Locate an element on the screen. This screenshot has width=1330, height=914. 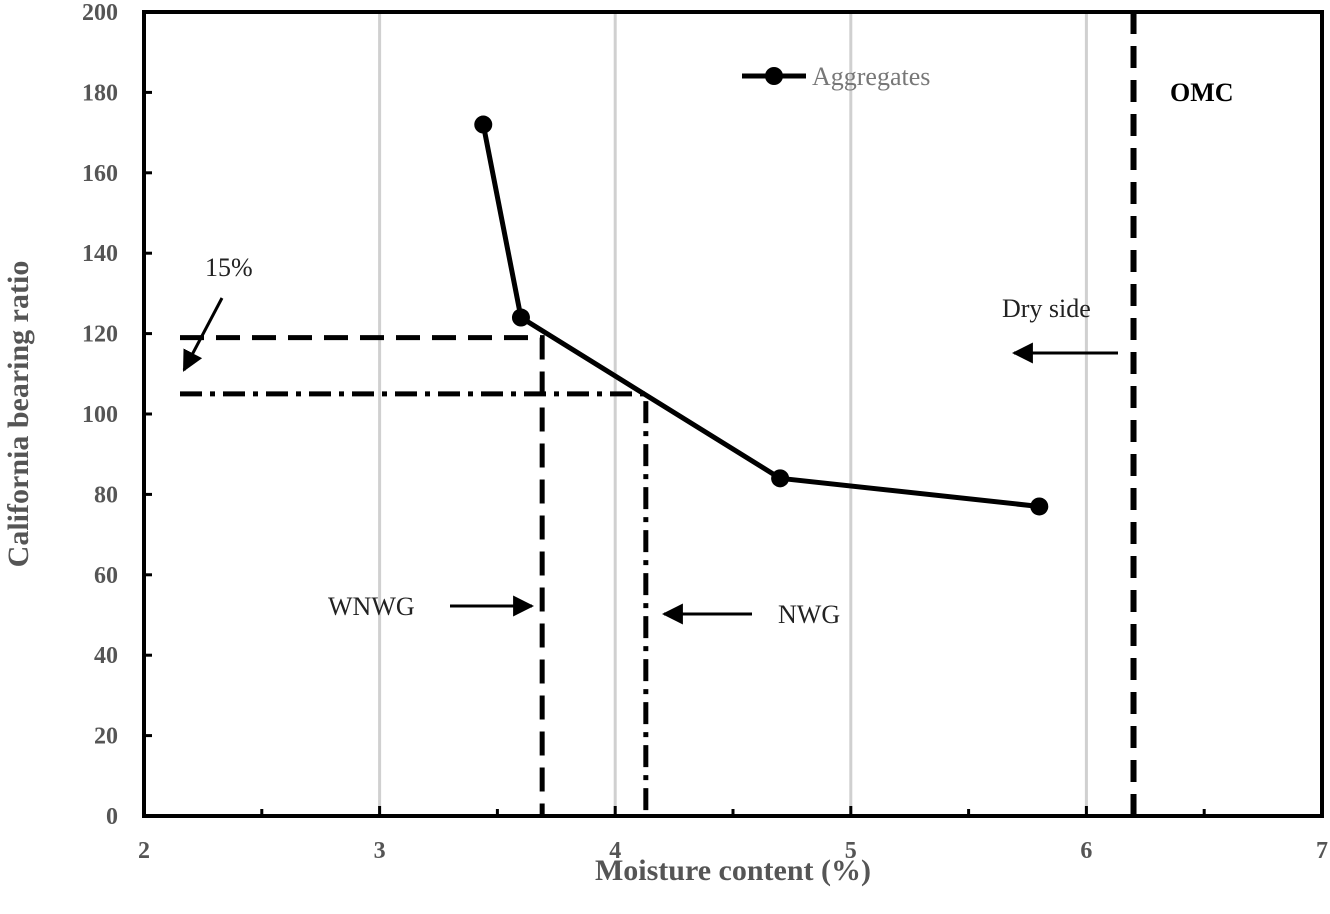
wnwg-line is located at coordinates (362, 575).